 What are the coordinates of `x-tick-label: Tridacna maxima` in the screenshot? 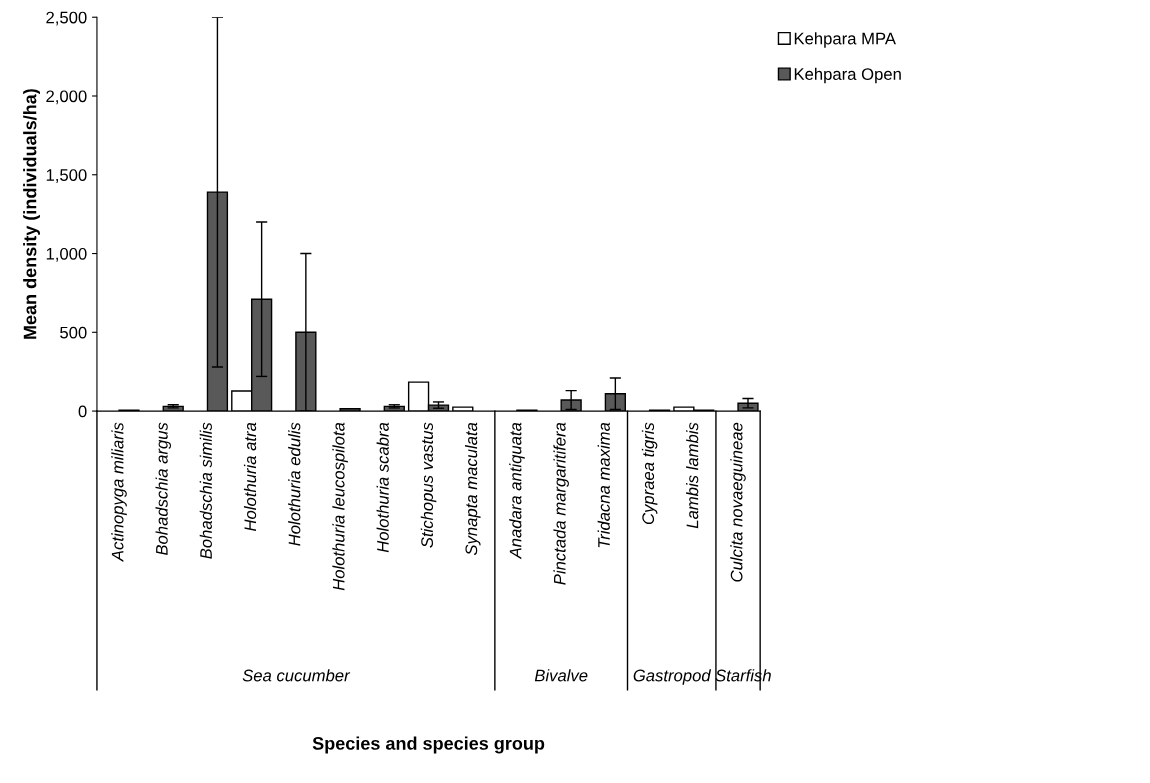 It's located at (603, 485).